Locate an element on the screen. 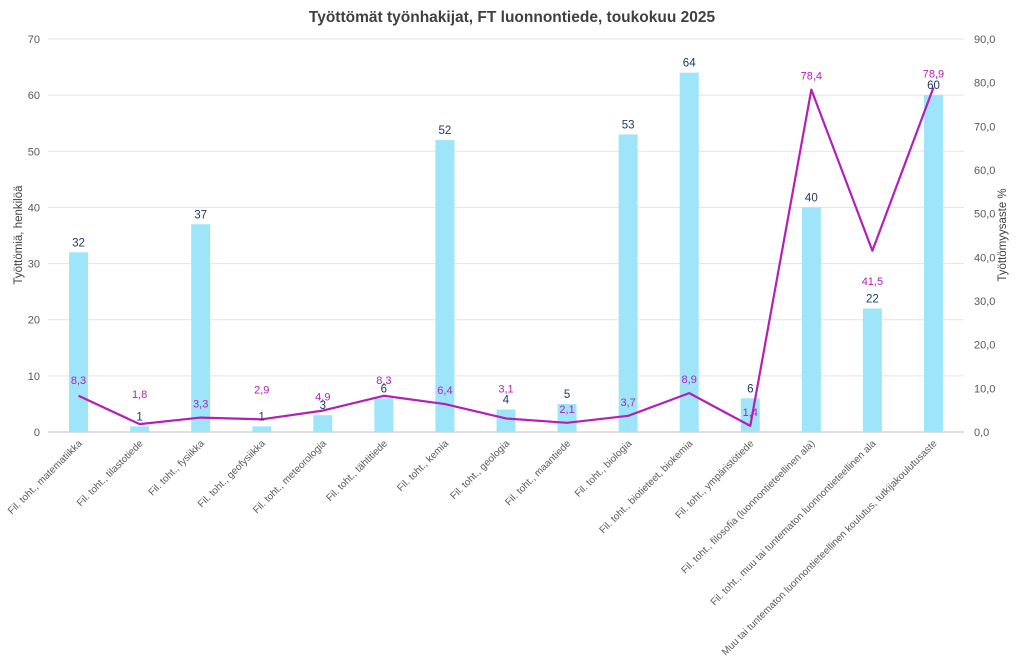 The height and width of the screenshot is (670, 1024). bar-value-label: 60 is located at coordinates (933, 86).